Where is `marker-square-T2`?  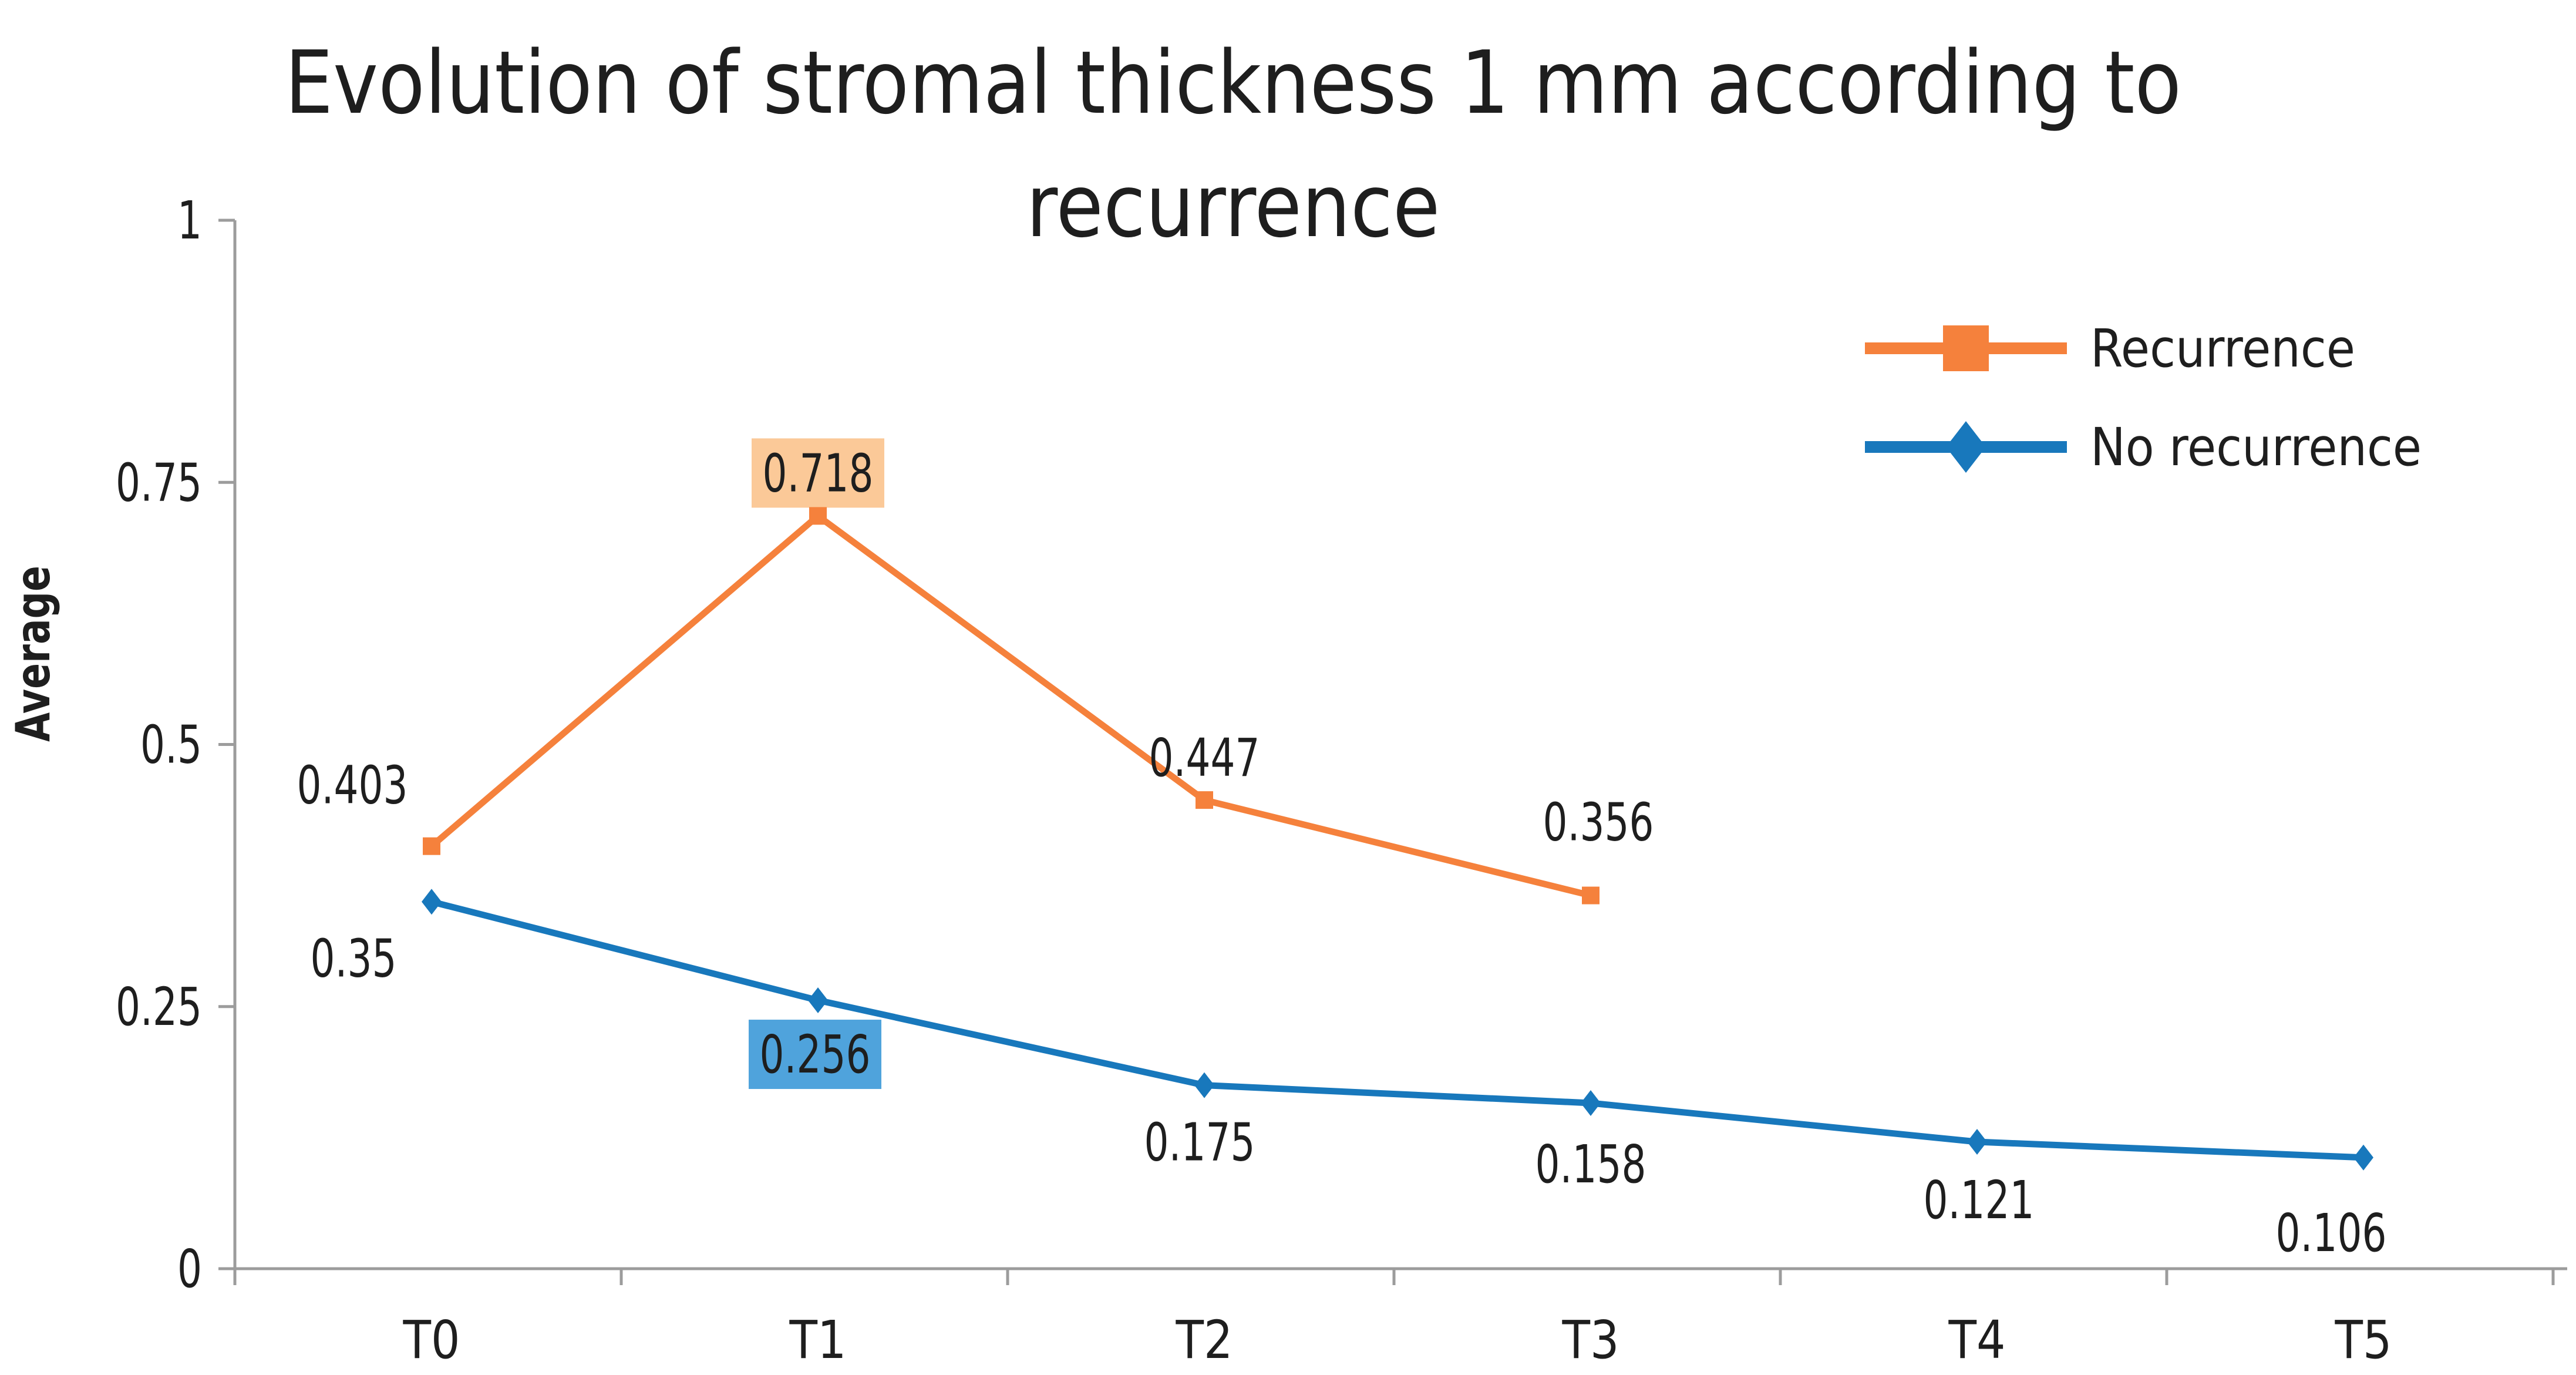
marker-square-T2 is located at coordinates (1204, 800).